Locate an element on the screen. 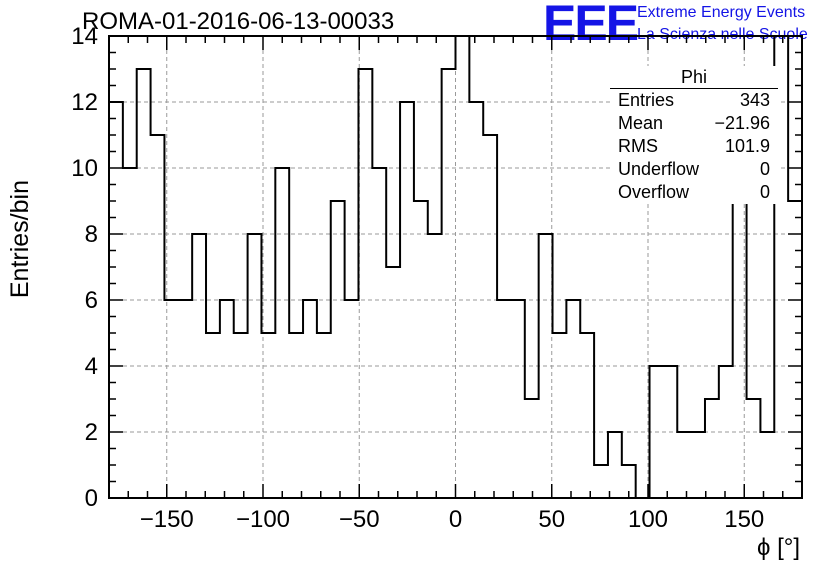 This screenshot has width=836, height=572. x-axis-label: ϕ [°] is located at coordinates (778, 547).